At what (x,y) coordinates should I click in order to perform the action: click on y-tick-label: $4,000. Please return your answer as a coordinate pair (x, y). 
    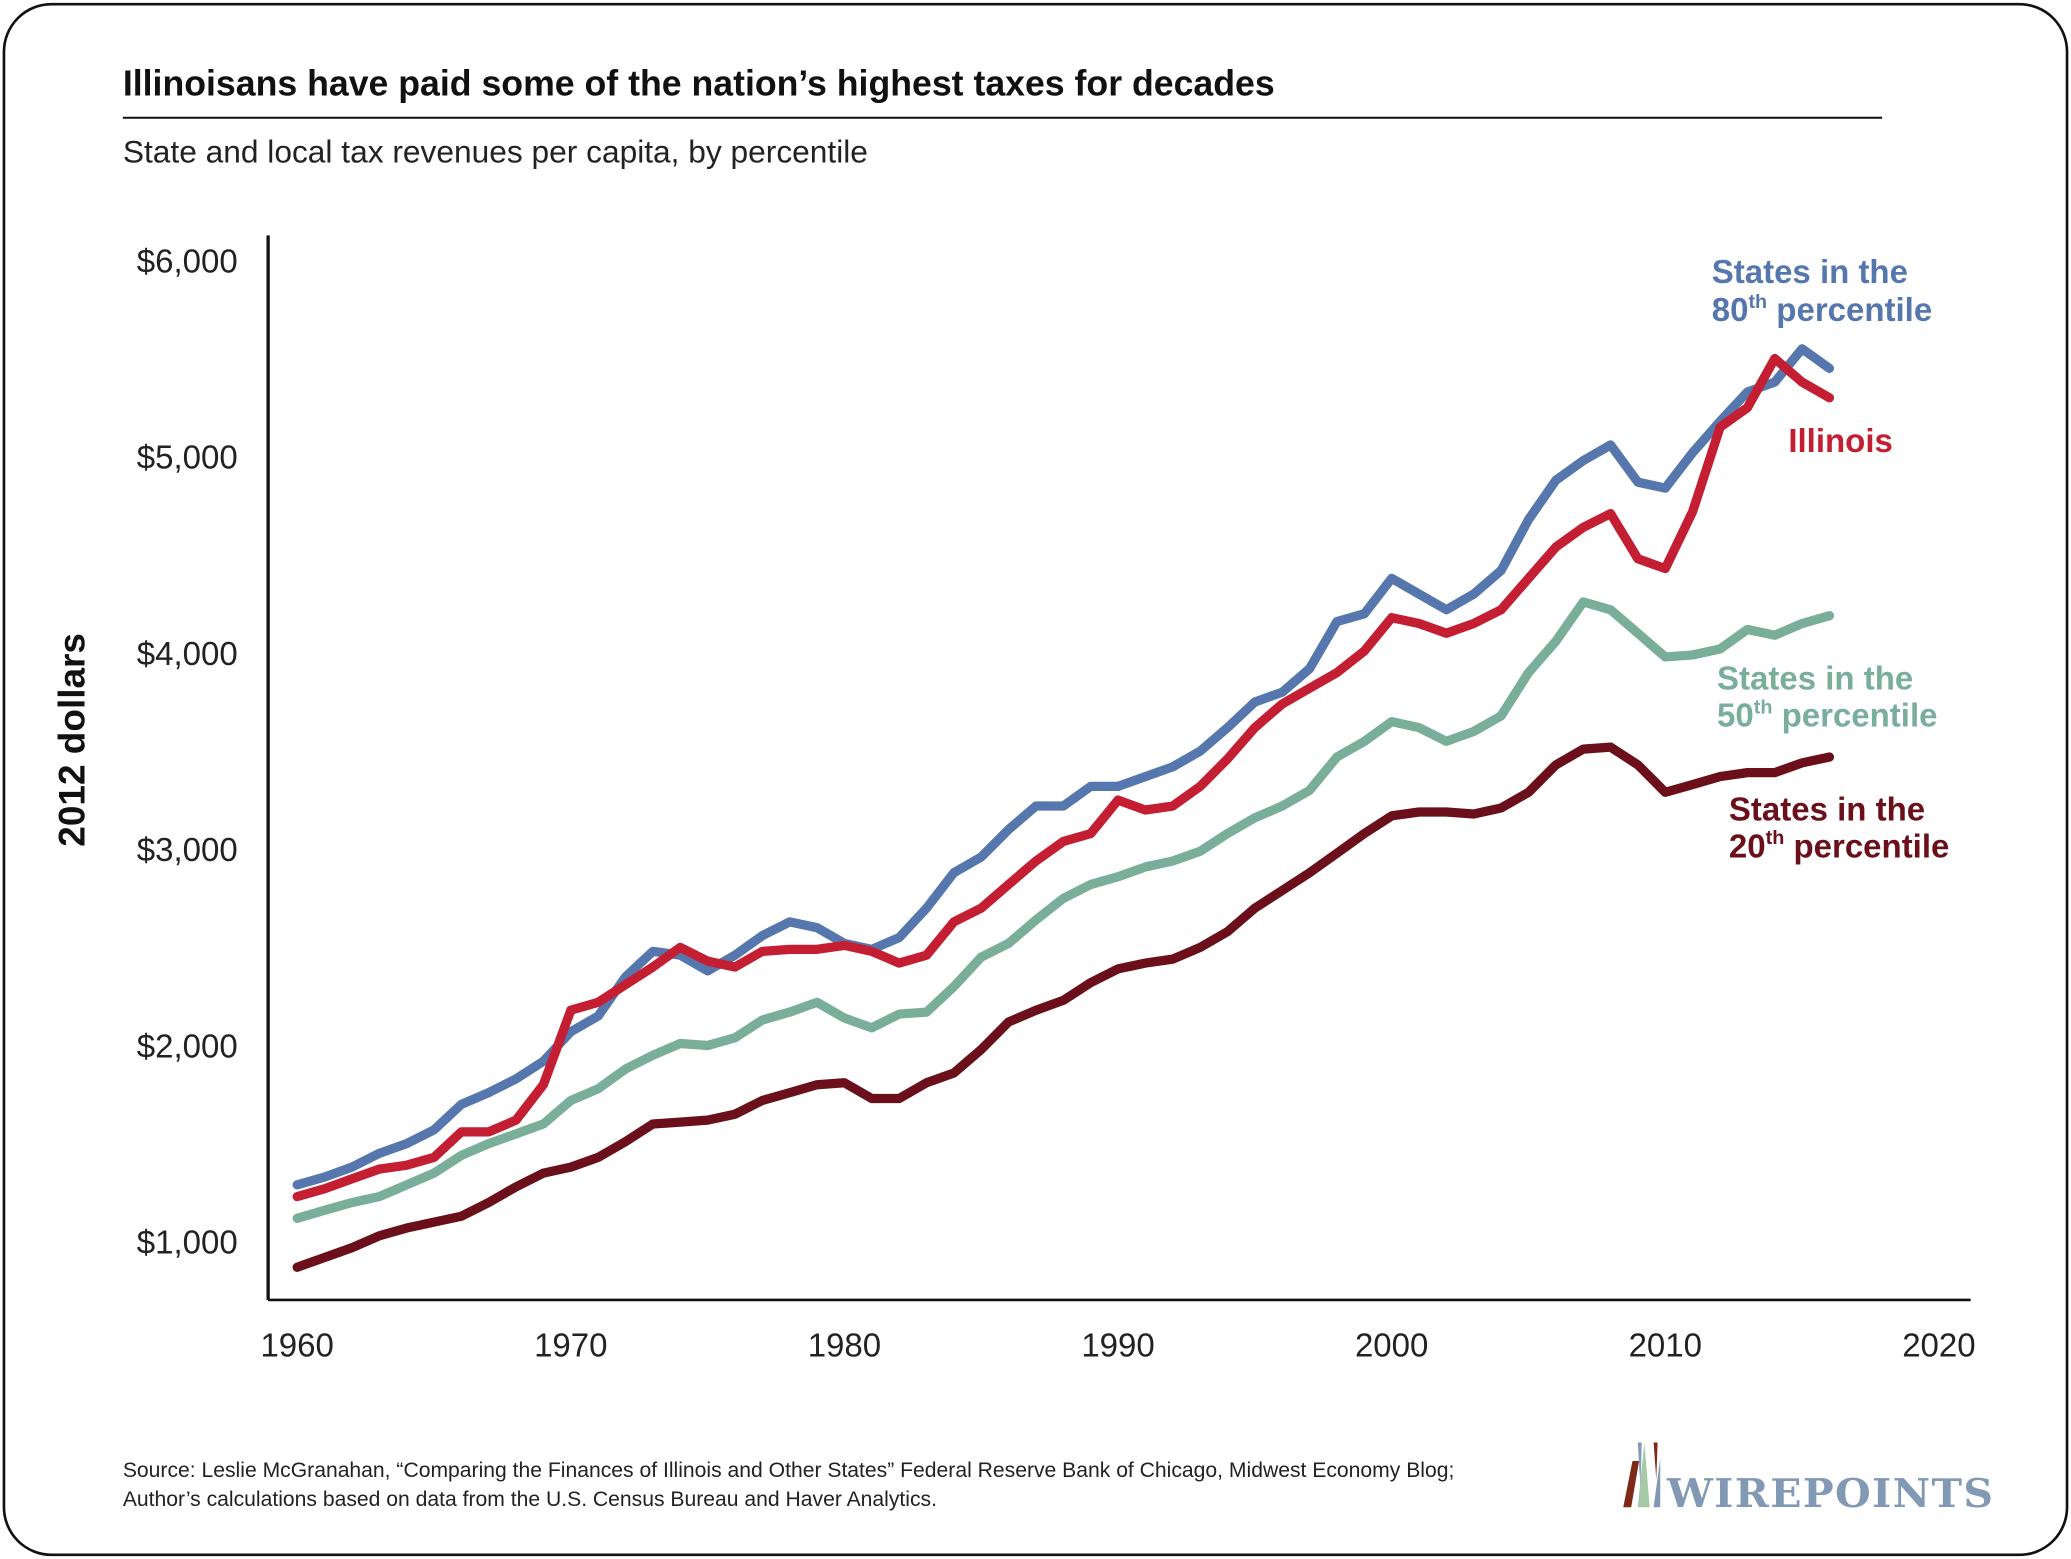
    Looking at the image, I should click on (187, 653).